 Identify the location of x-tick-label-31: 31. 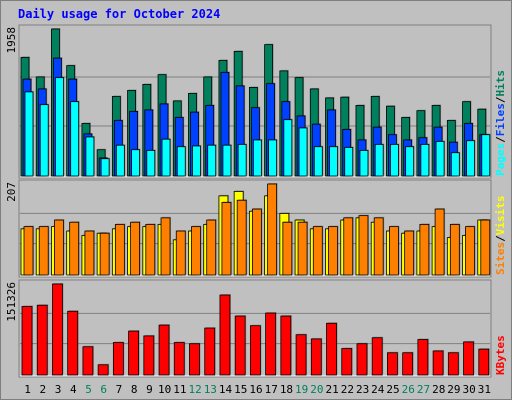
(484, 389).